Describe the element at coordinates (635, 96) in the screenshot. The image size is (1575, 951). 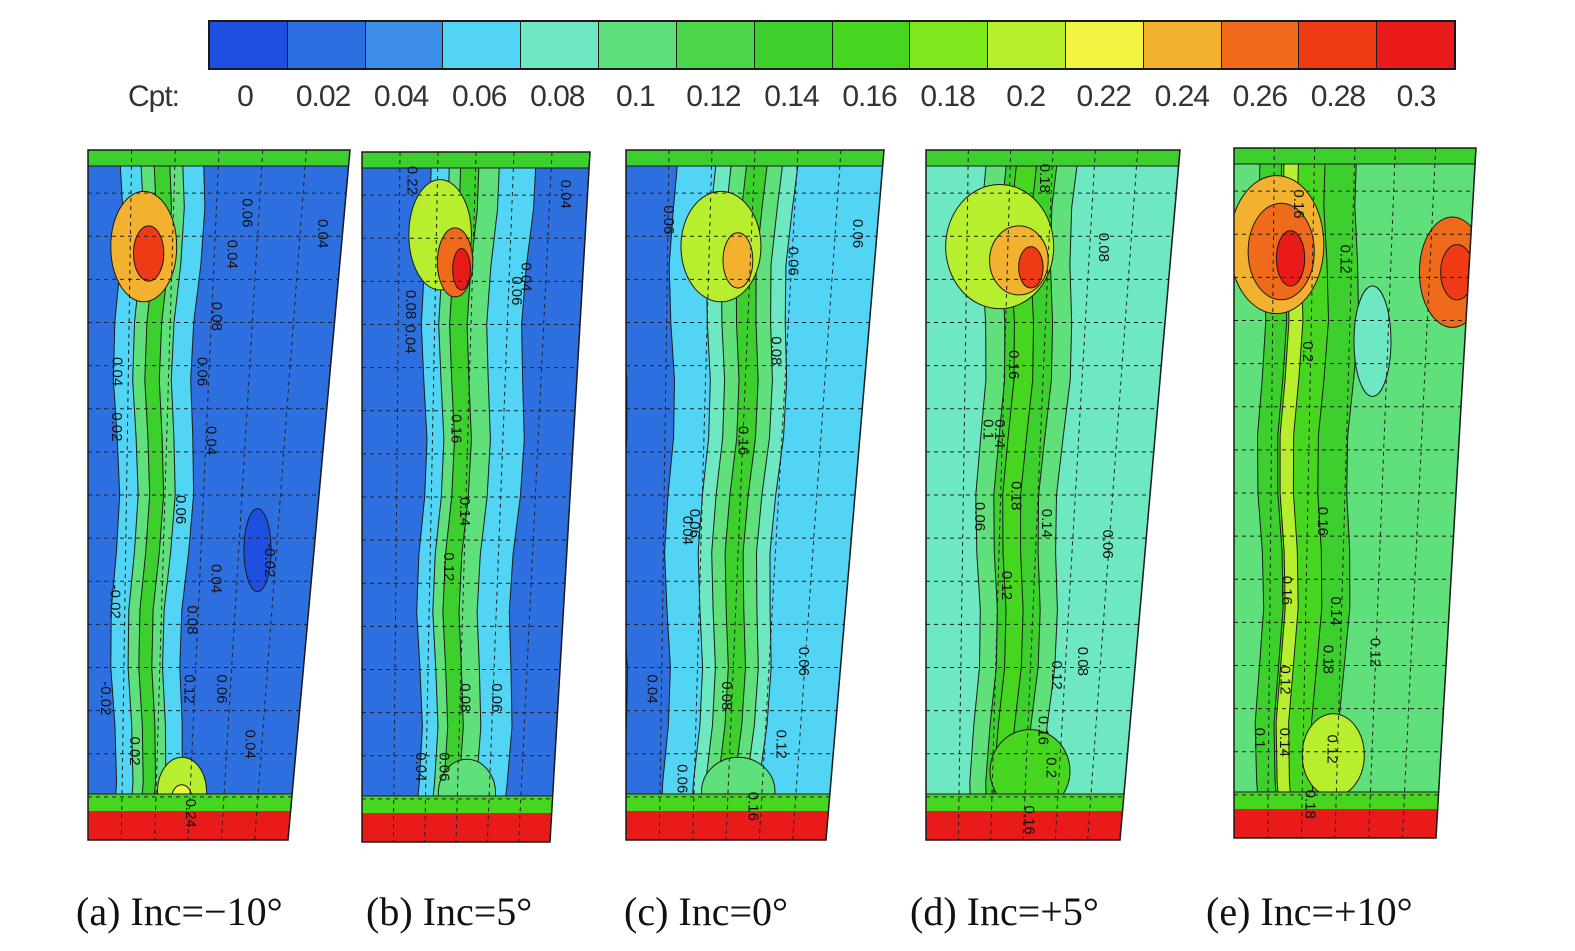
I see `colorbar-tick-label: 0.1` at that location.